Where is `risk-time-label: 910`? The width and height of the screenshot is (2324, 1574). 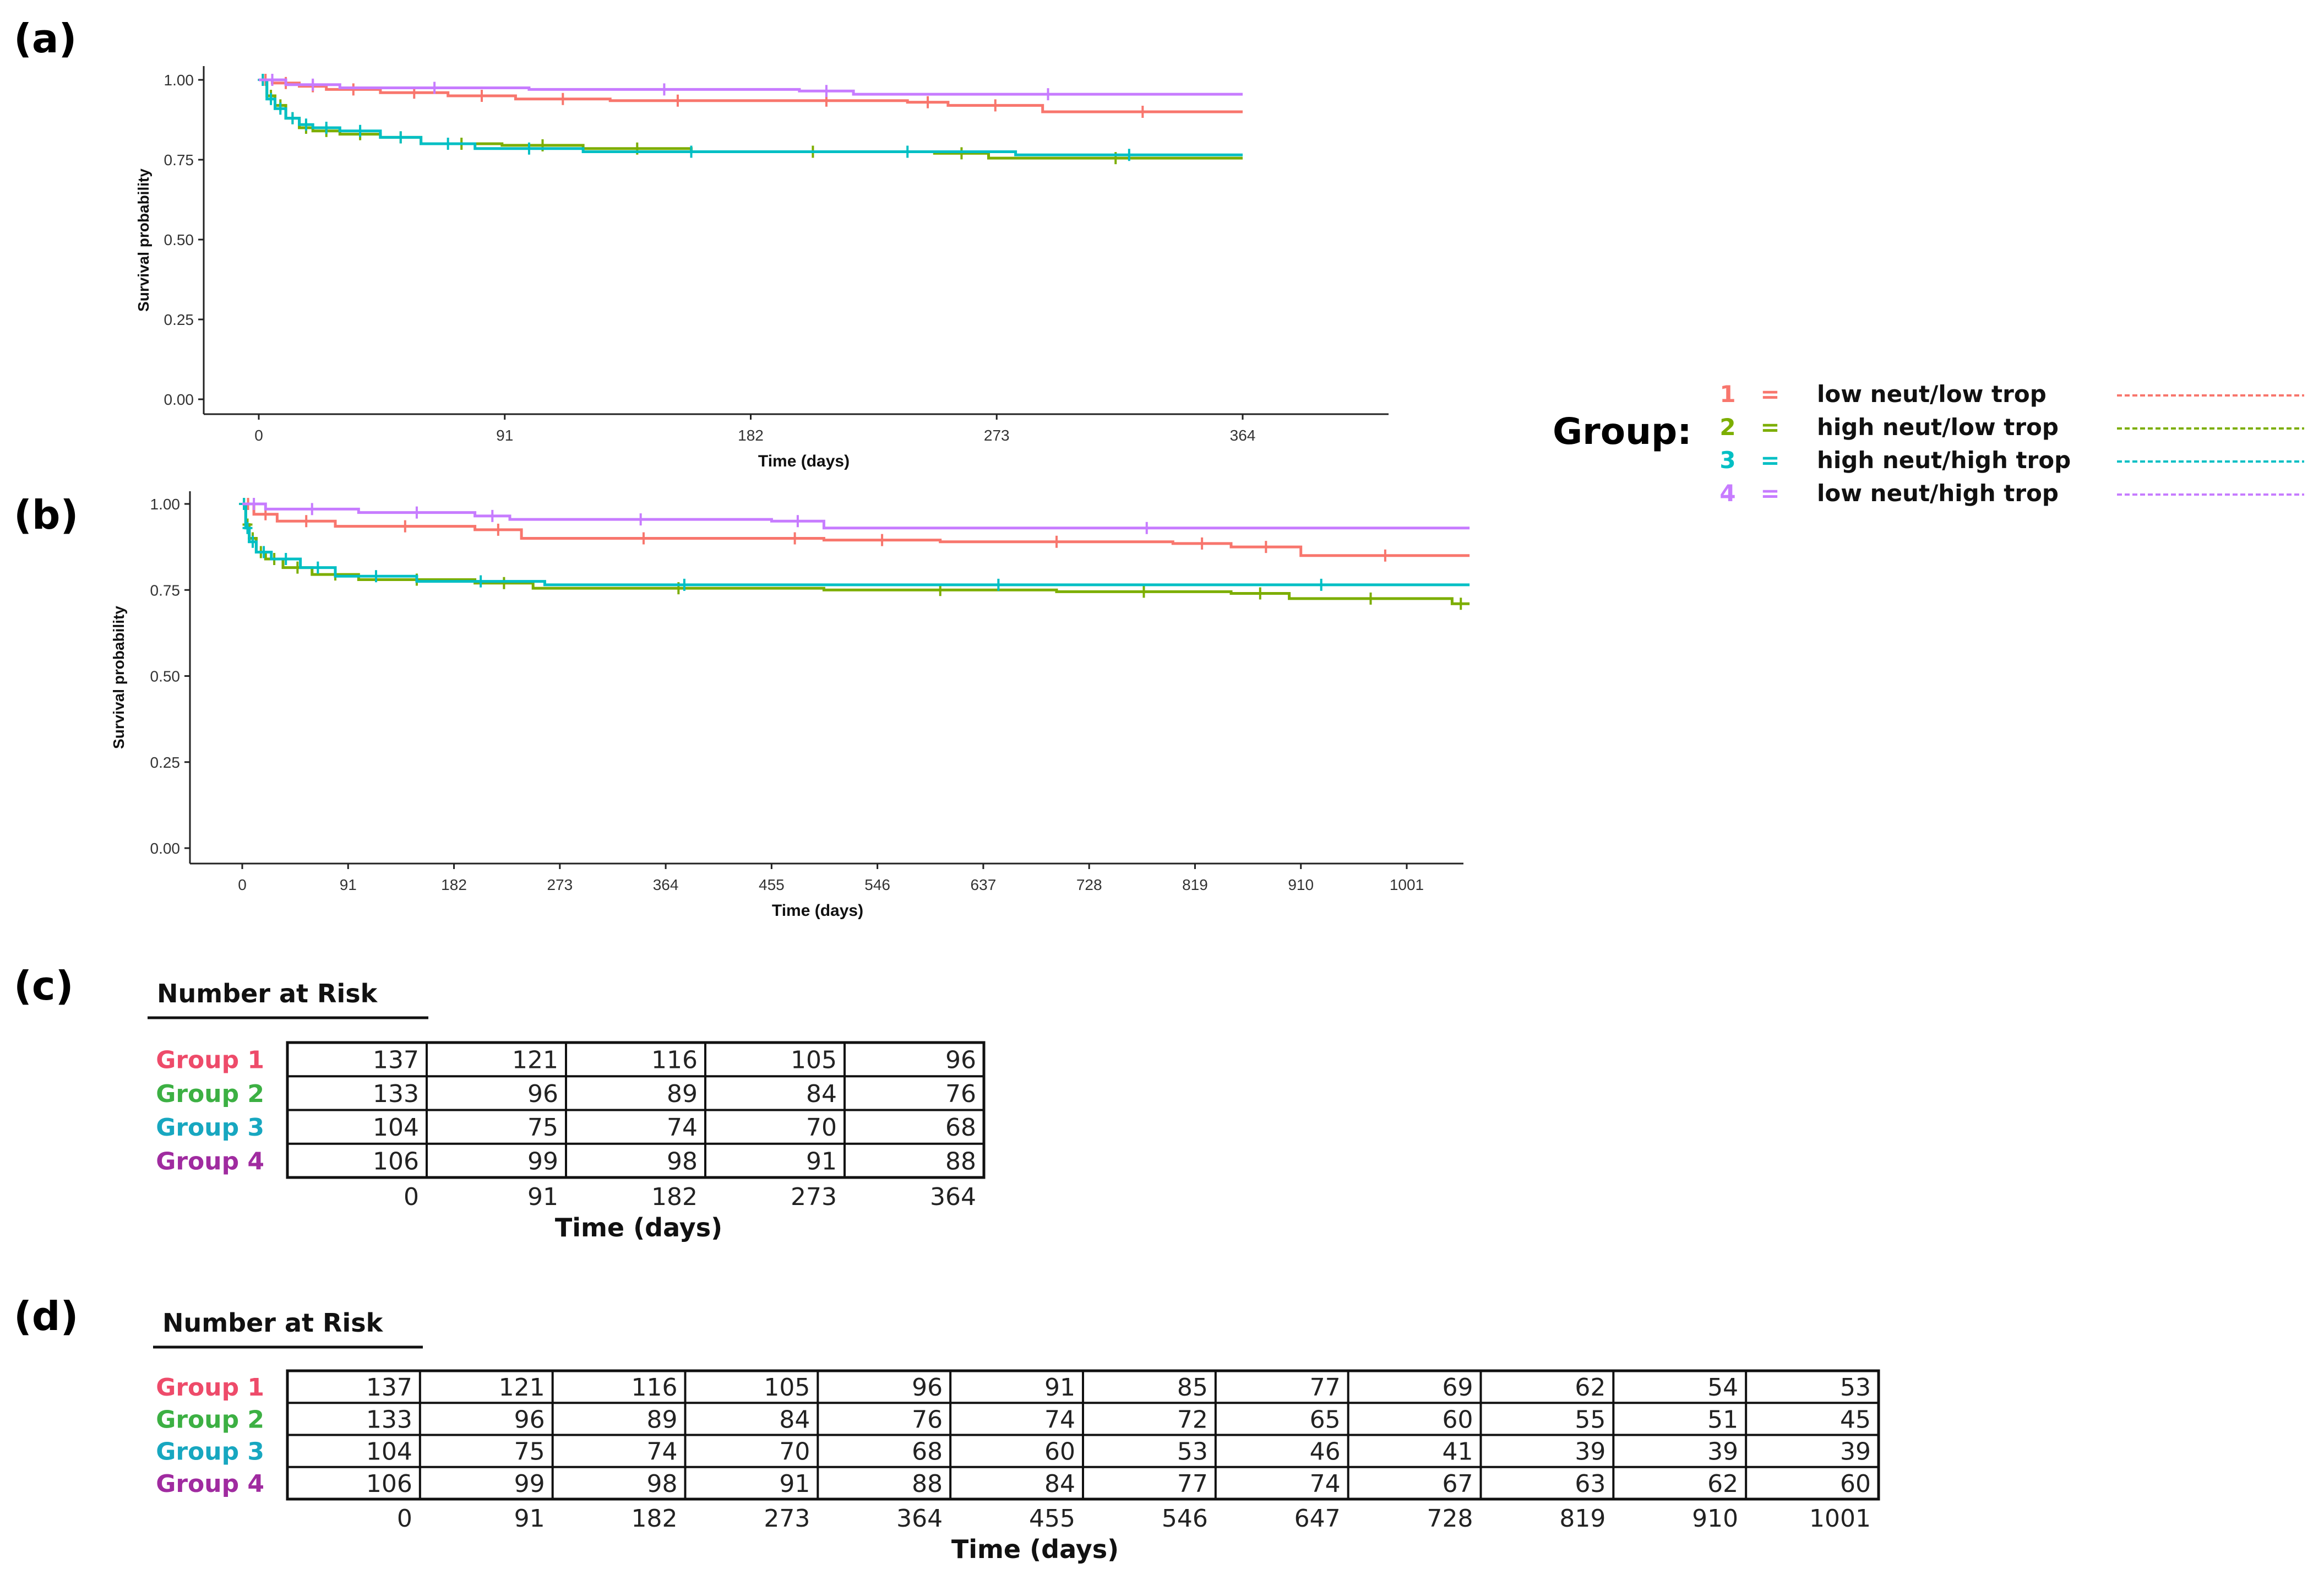 risk-time-label: 910 is located at coordinates (1715, 1519).